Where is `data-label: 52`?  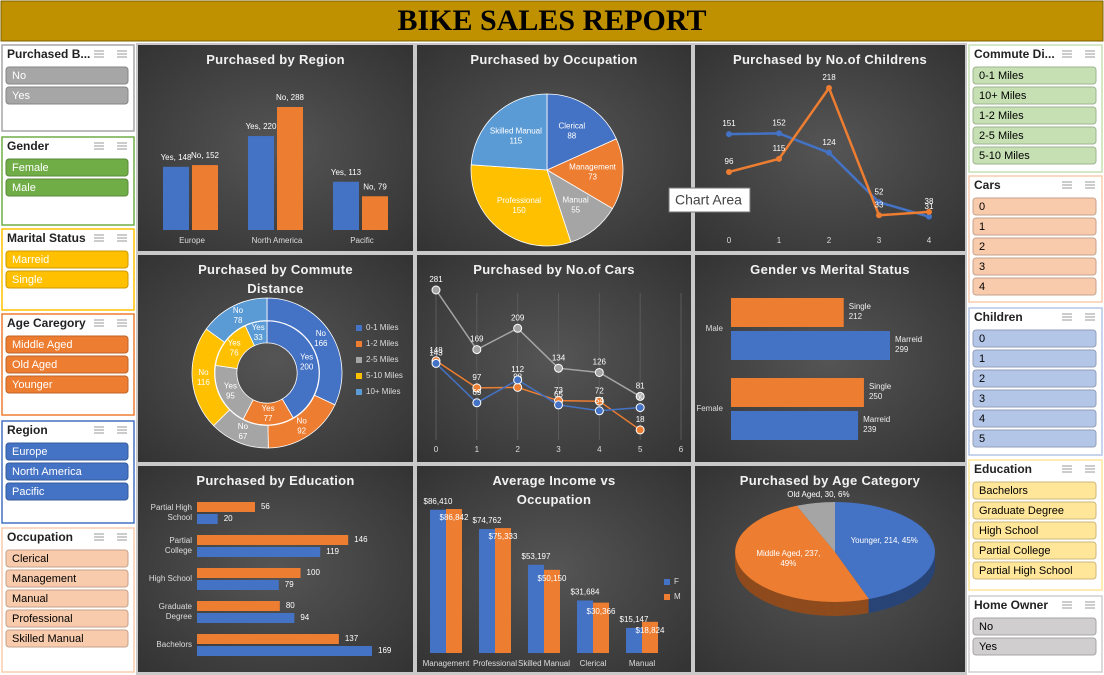 data-label: 52 is located at coordinates (879, 191).